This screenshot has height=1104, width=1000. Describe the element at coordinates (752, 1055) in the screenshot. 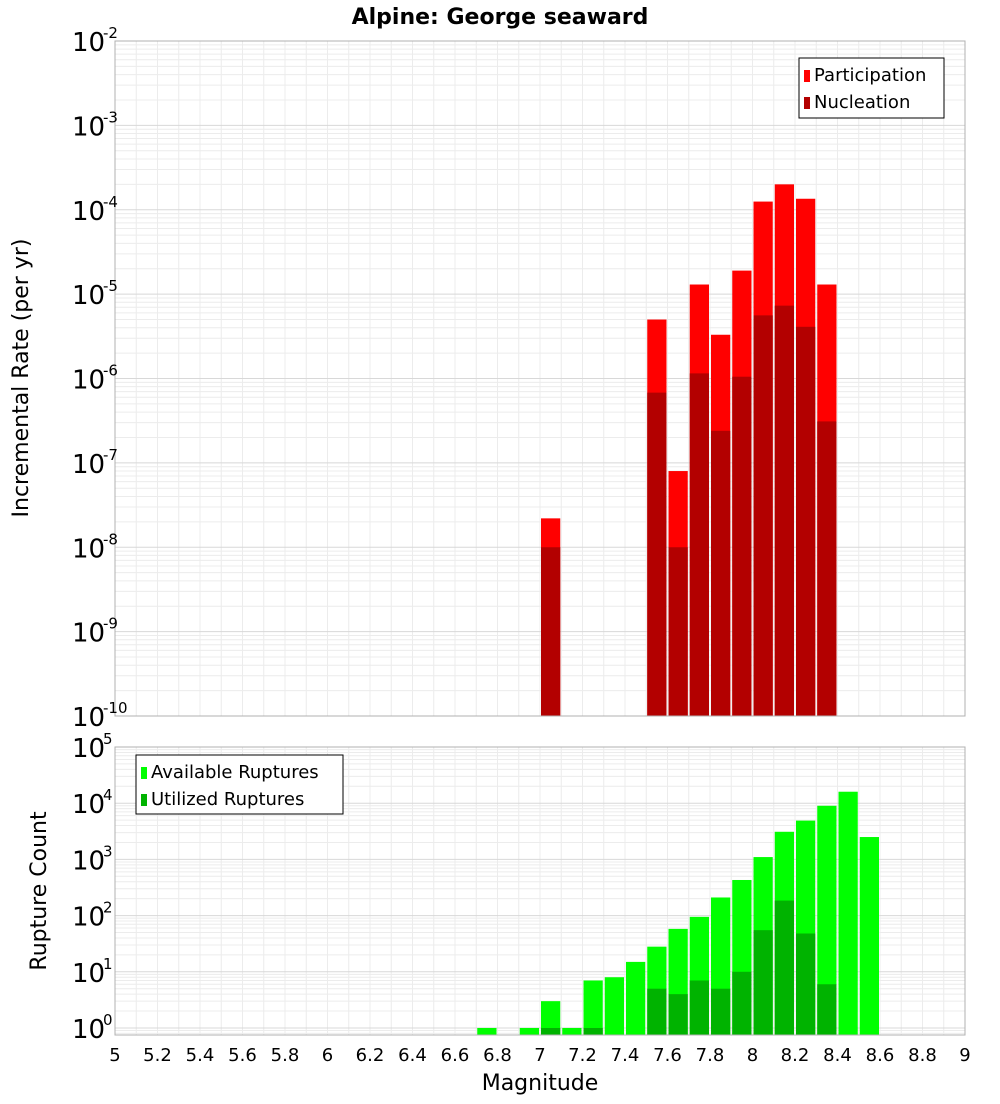

I see `x-tick-label: 8` at that location.